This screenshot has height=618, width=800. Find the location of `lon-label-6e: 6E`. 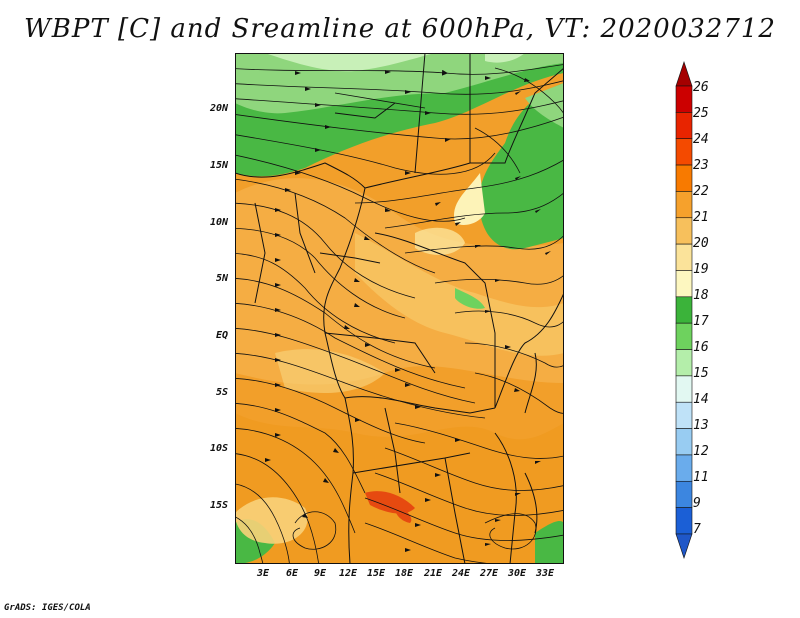

lon-label-6e: 6E is located at coordinates (292, 573).